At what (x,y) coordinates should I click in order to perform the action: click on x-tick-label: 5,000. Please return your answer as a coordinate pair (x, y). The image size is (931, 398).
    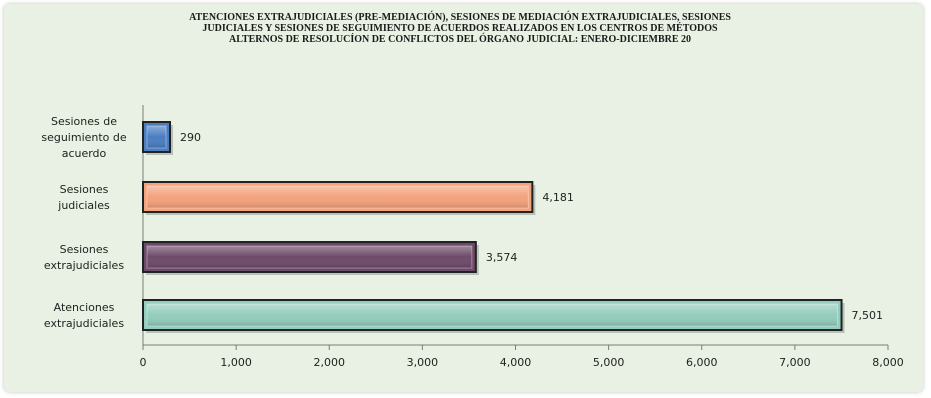
    Looking at the image, I should click on (609, 362).